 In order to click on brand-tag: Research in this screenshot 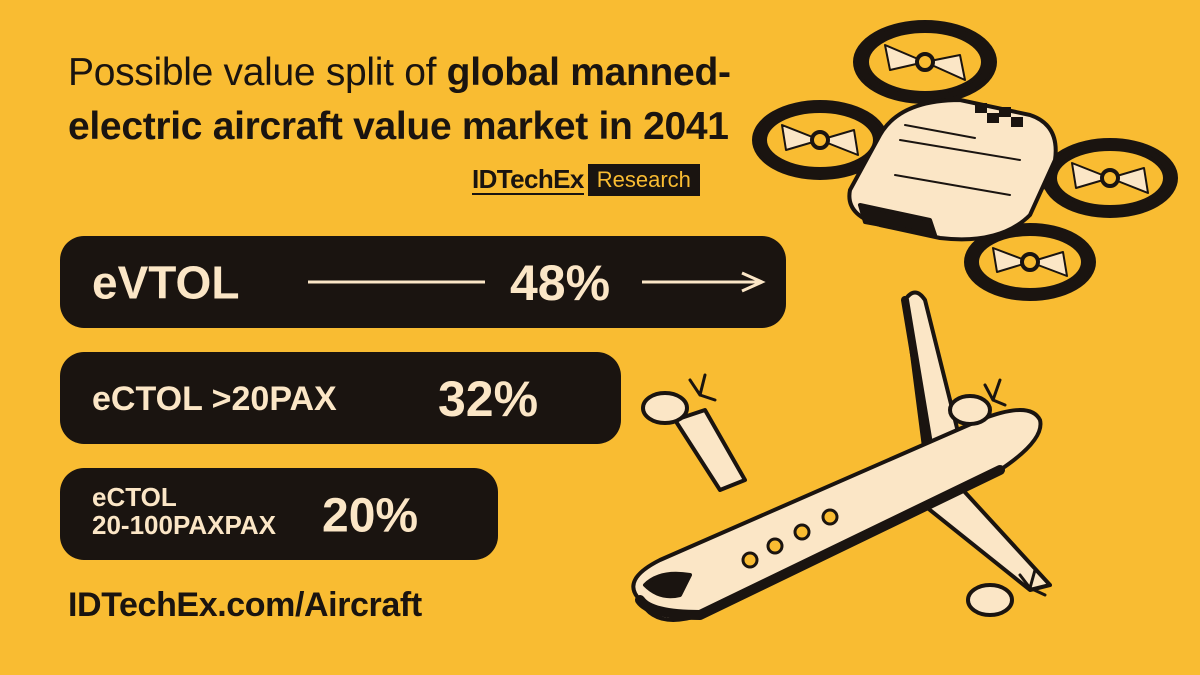, I will do `click(643, 180)`.